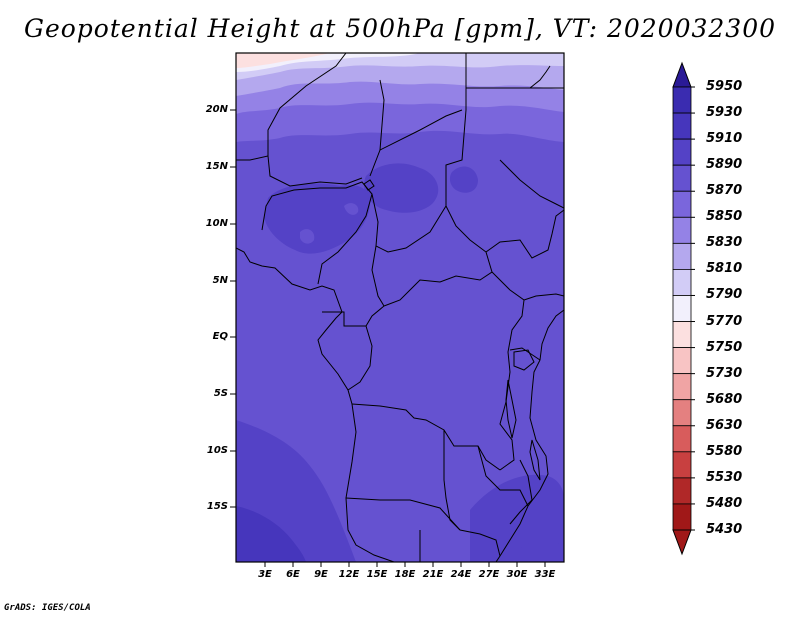 The width and height of the screenshot is (800, 618). I want to click on colorbar-level-label: 5790, so click(724, 295).